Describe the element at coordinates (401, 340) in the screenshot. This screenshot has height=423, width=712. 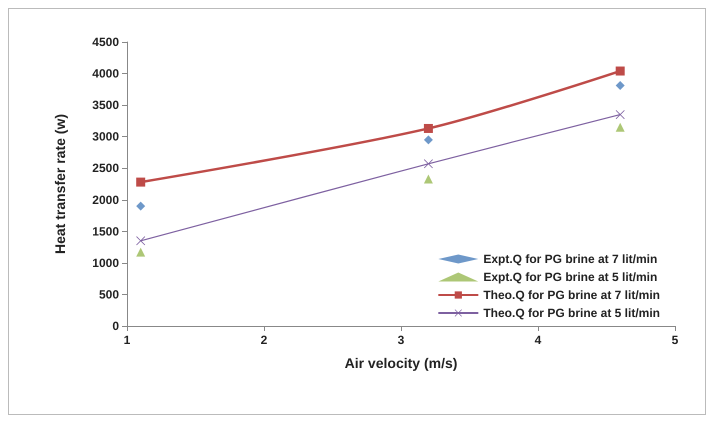
I see `x-tick-label: 3` at that location.